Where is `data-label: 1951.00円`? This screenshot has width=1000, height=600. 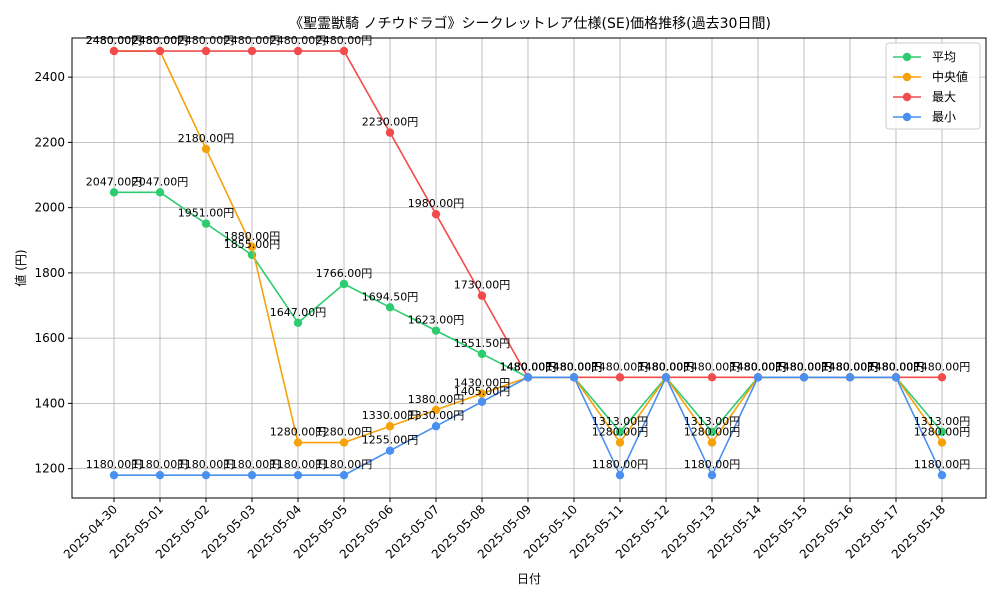
data-label: 1951.00円 is located at coordinates (206, 213).